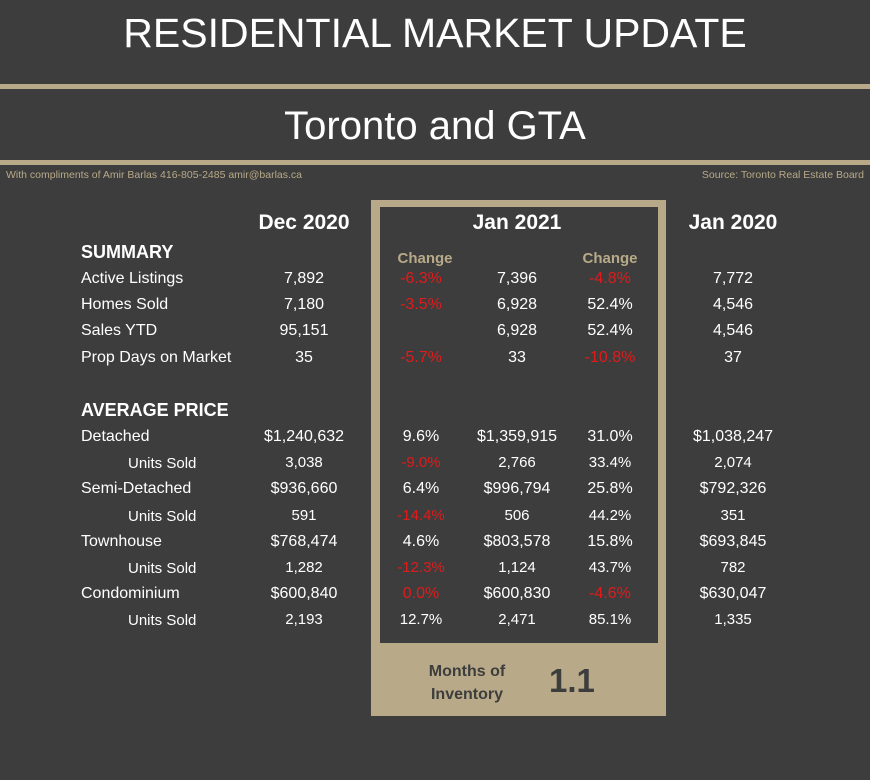  I want to click on change-value: 9.6%, so click(421, 436).